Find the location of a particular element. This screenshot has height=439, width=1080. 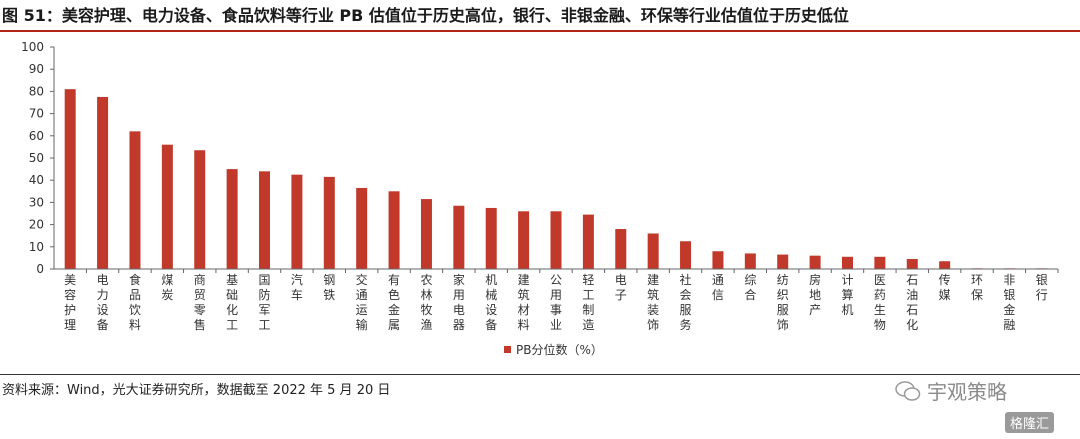

watermark-badge: 格隆汇 is located at coordinates (1030, 422).